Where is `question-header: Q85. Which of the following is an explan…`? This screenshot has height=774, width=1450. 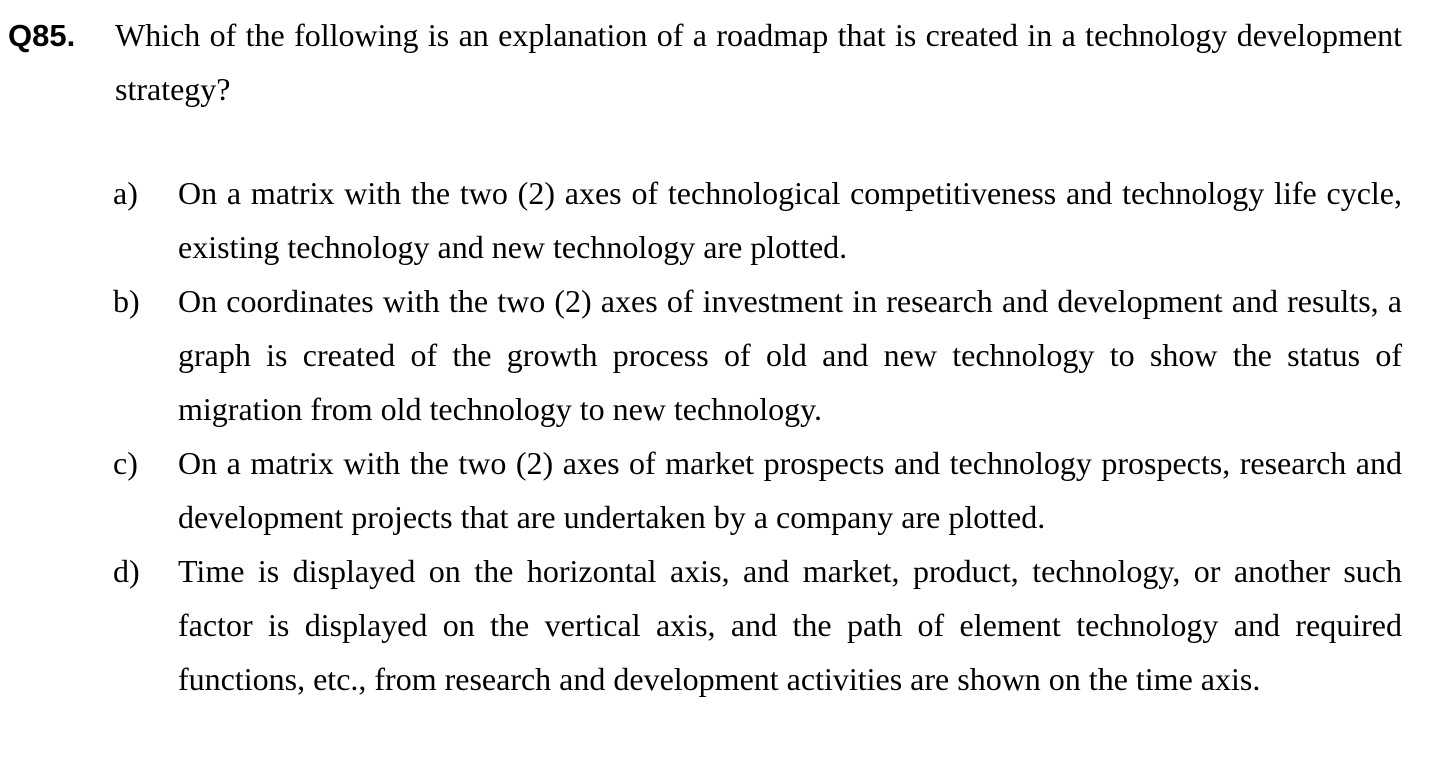
question-header: Q85. Which of the following is an explan… is located at coordinates (705, 62).